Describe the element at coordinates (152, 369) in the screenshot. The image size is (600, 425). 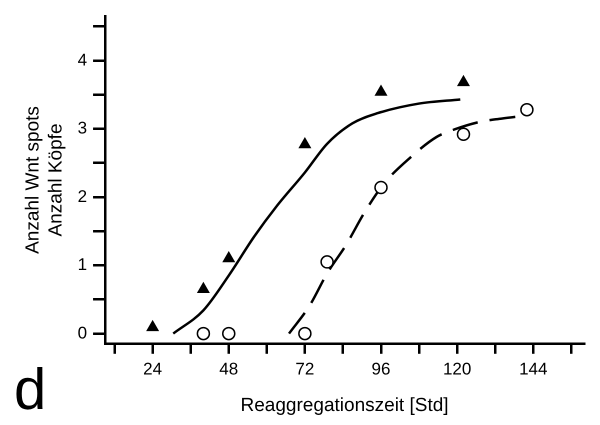
I see `x-tick-label: 24` at that location.